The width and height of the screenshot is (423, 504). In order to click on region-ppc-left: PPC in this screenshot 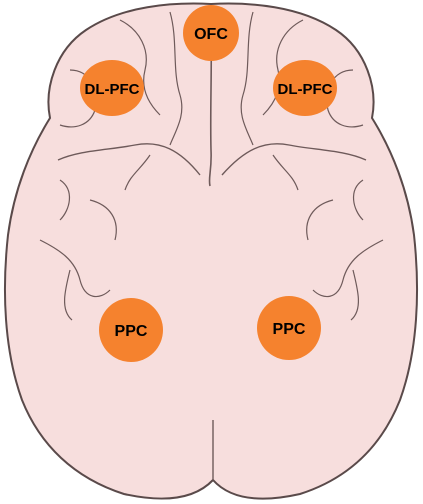, I will do `click(131, 330)`.